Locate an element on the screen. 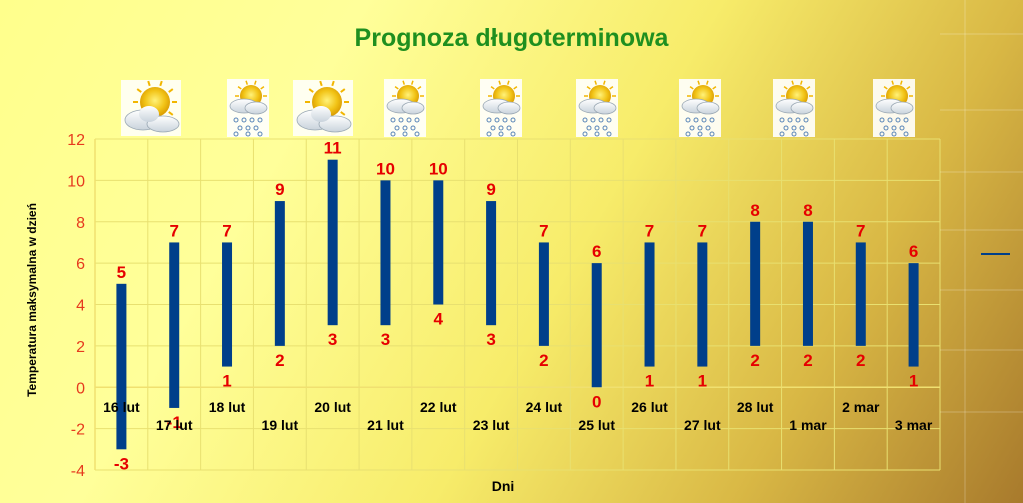 The width and height of the screenshot is (1023, 503). low-value-label: -3 is located at coordinates (121, 463).